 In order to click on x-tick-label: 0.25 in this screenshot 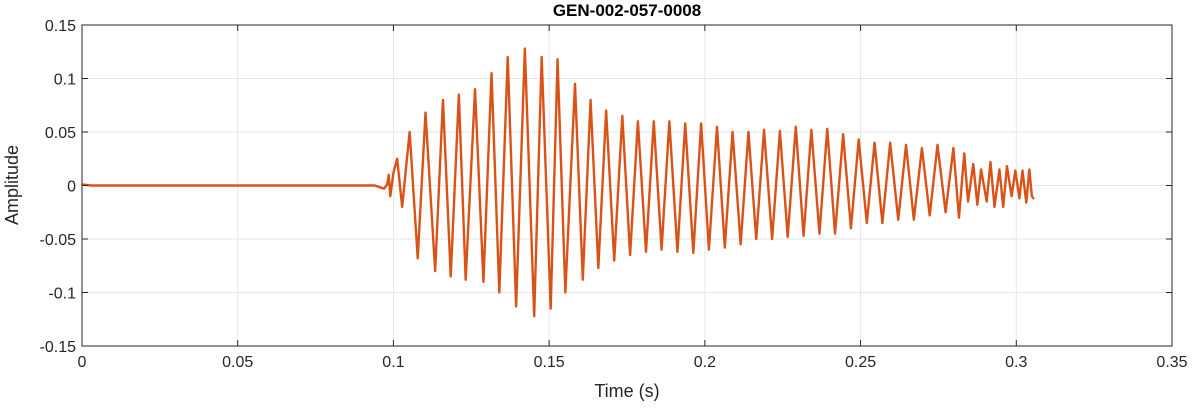, I will do `click(860, 362)`.